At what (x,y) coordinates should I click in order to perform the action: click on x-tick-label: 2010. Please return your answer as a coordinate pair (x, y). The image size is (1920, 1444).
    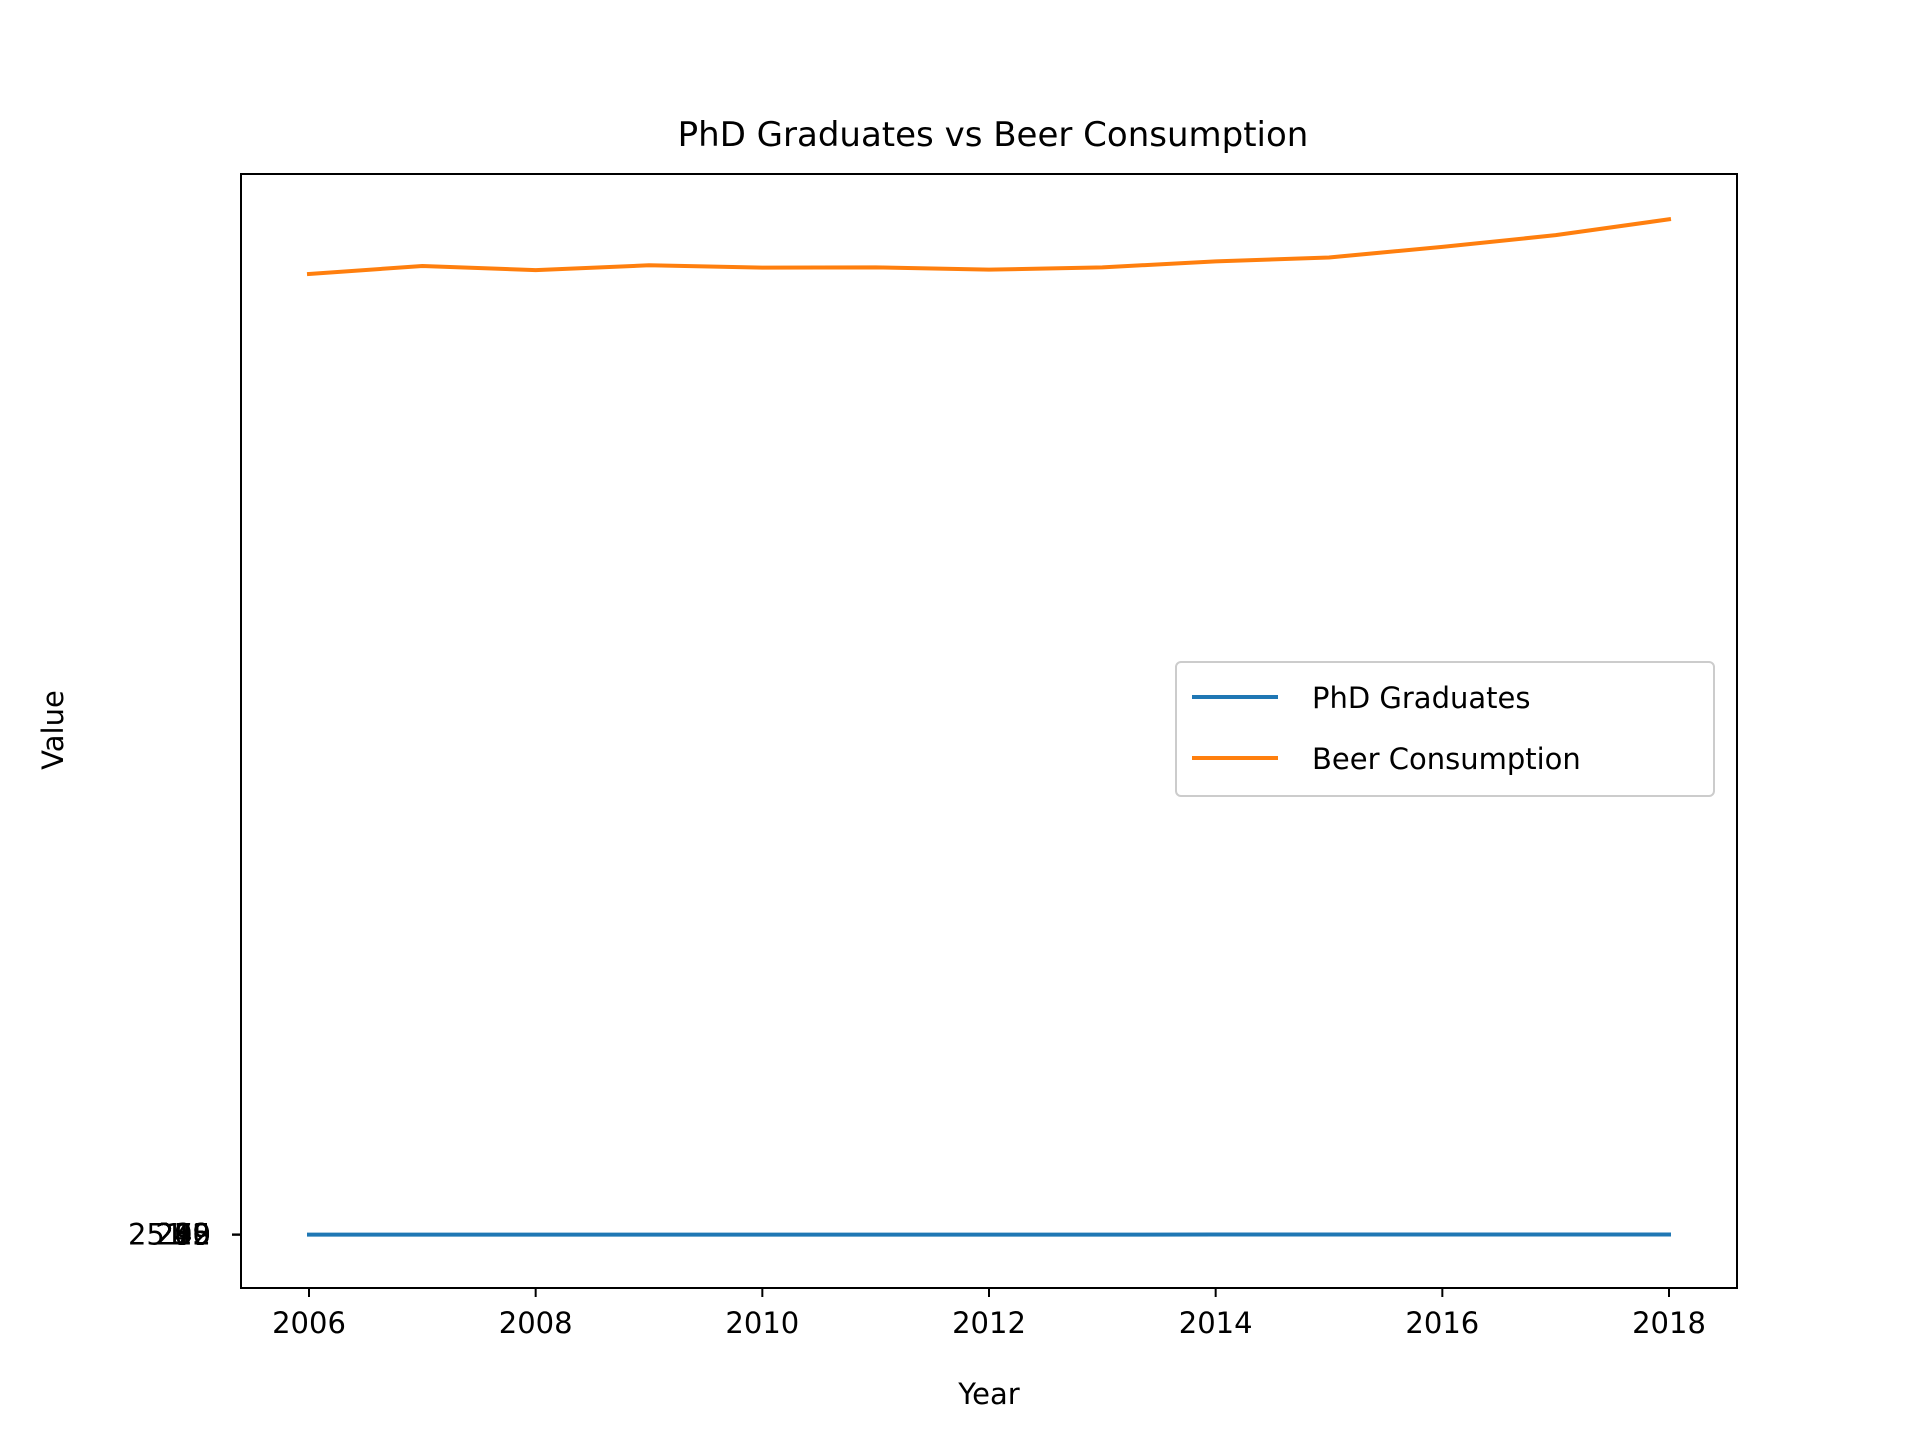
    Looking at the image, I should click on (762, 1323).